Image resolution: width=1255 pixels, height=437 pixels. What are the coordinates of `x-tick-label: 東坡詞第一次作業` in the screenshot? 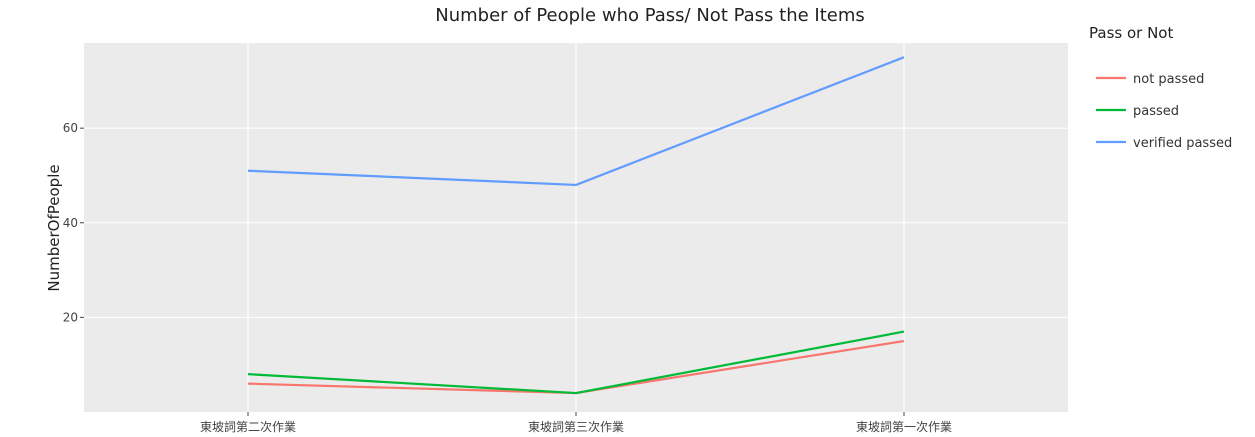 It's located at (904, 427).